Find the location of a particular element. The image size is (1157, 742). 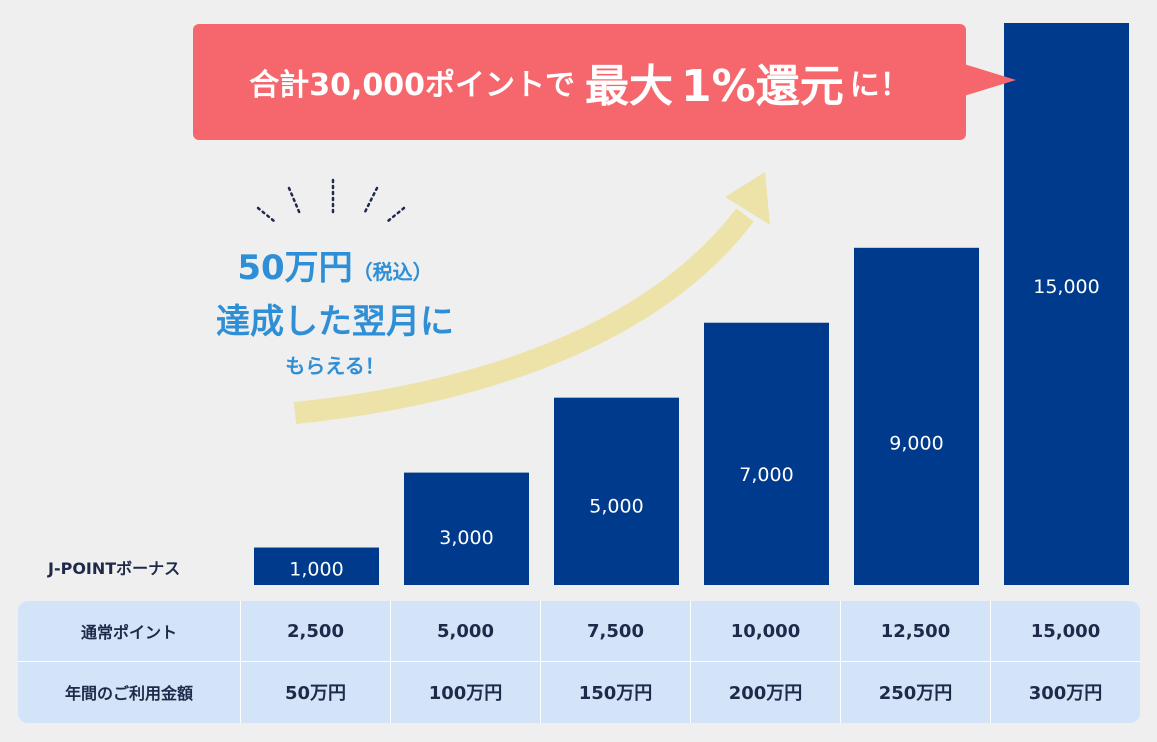

table-cell: 250万円 is located at coordinates (915, 693).